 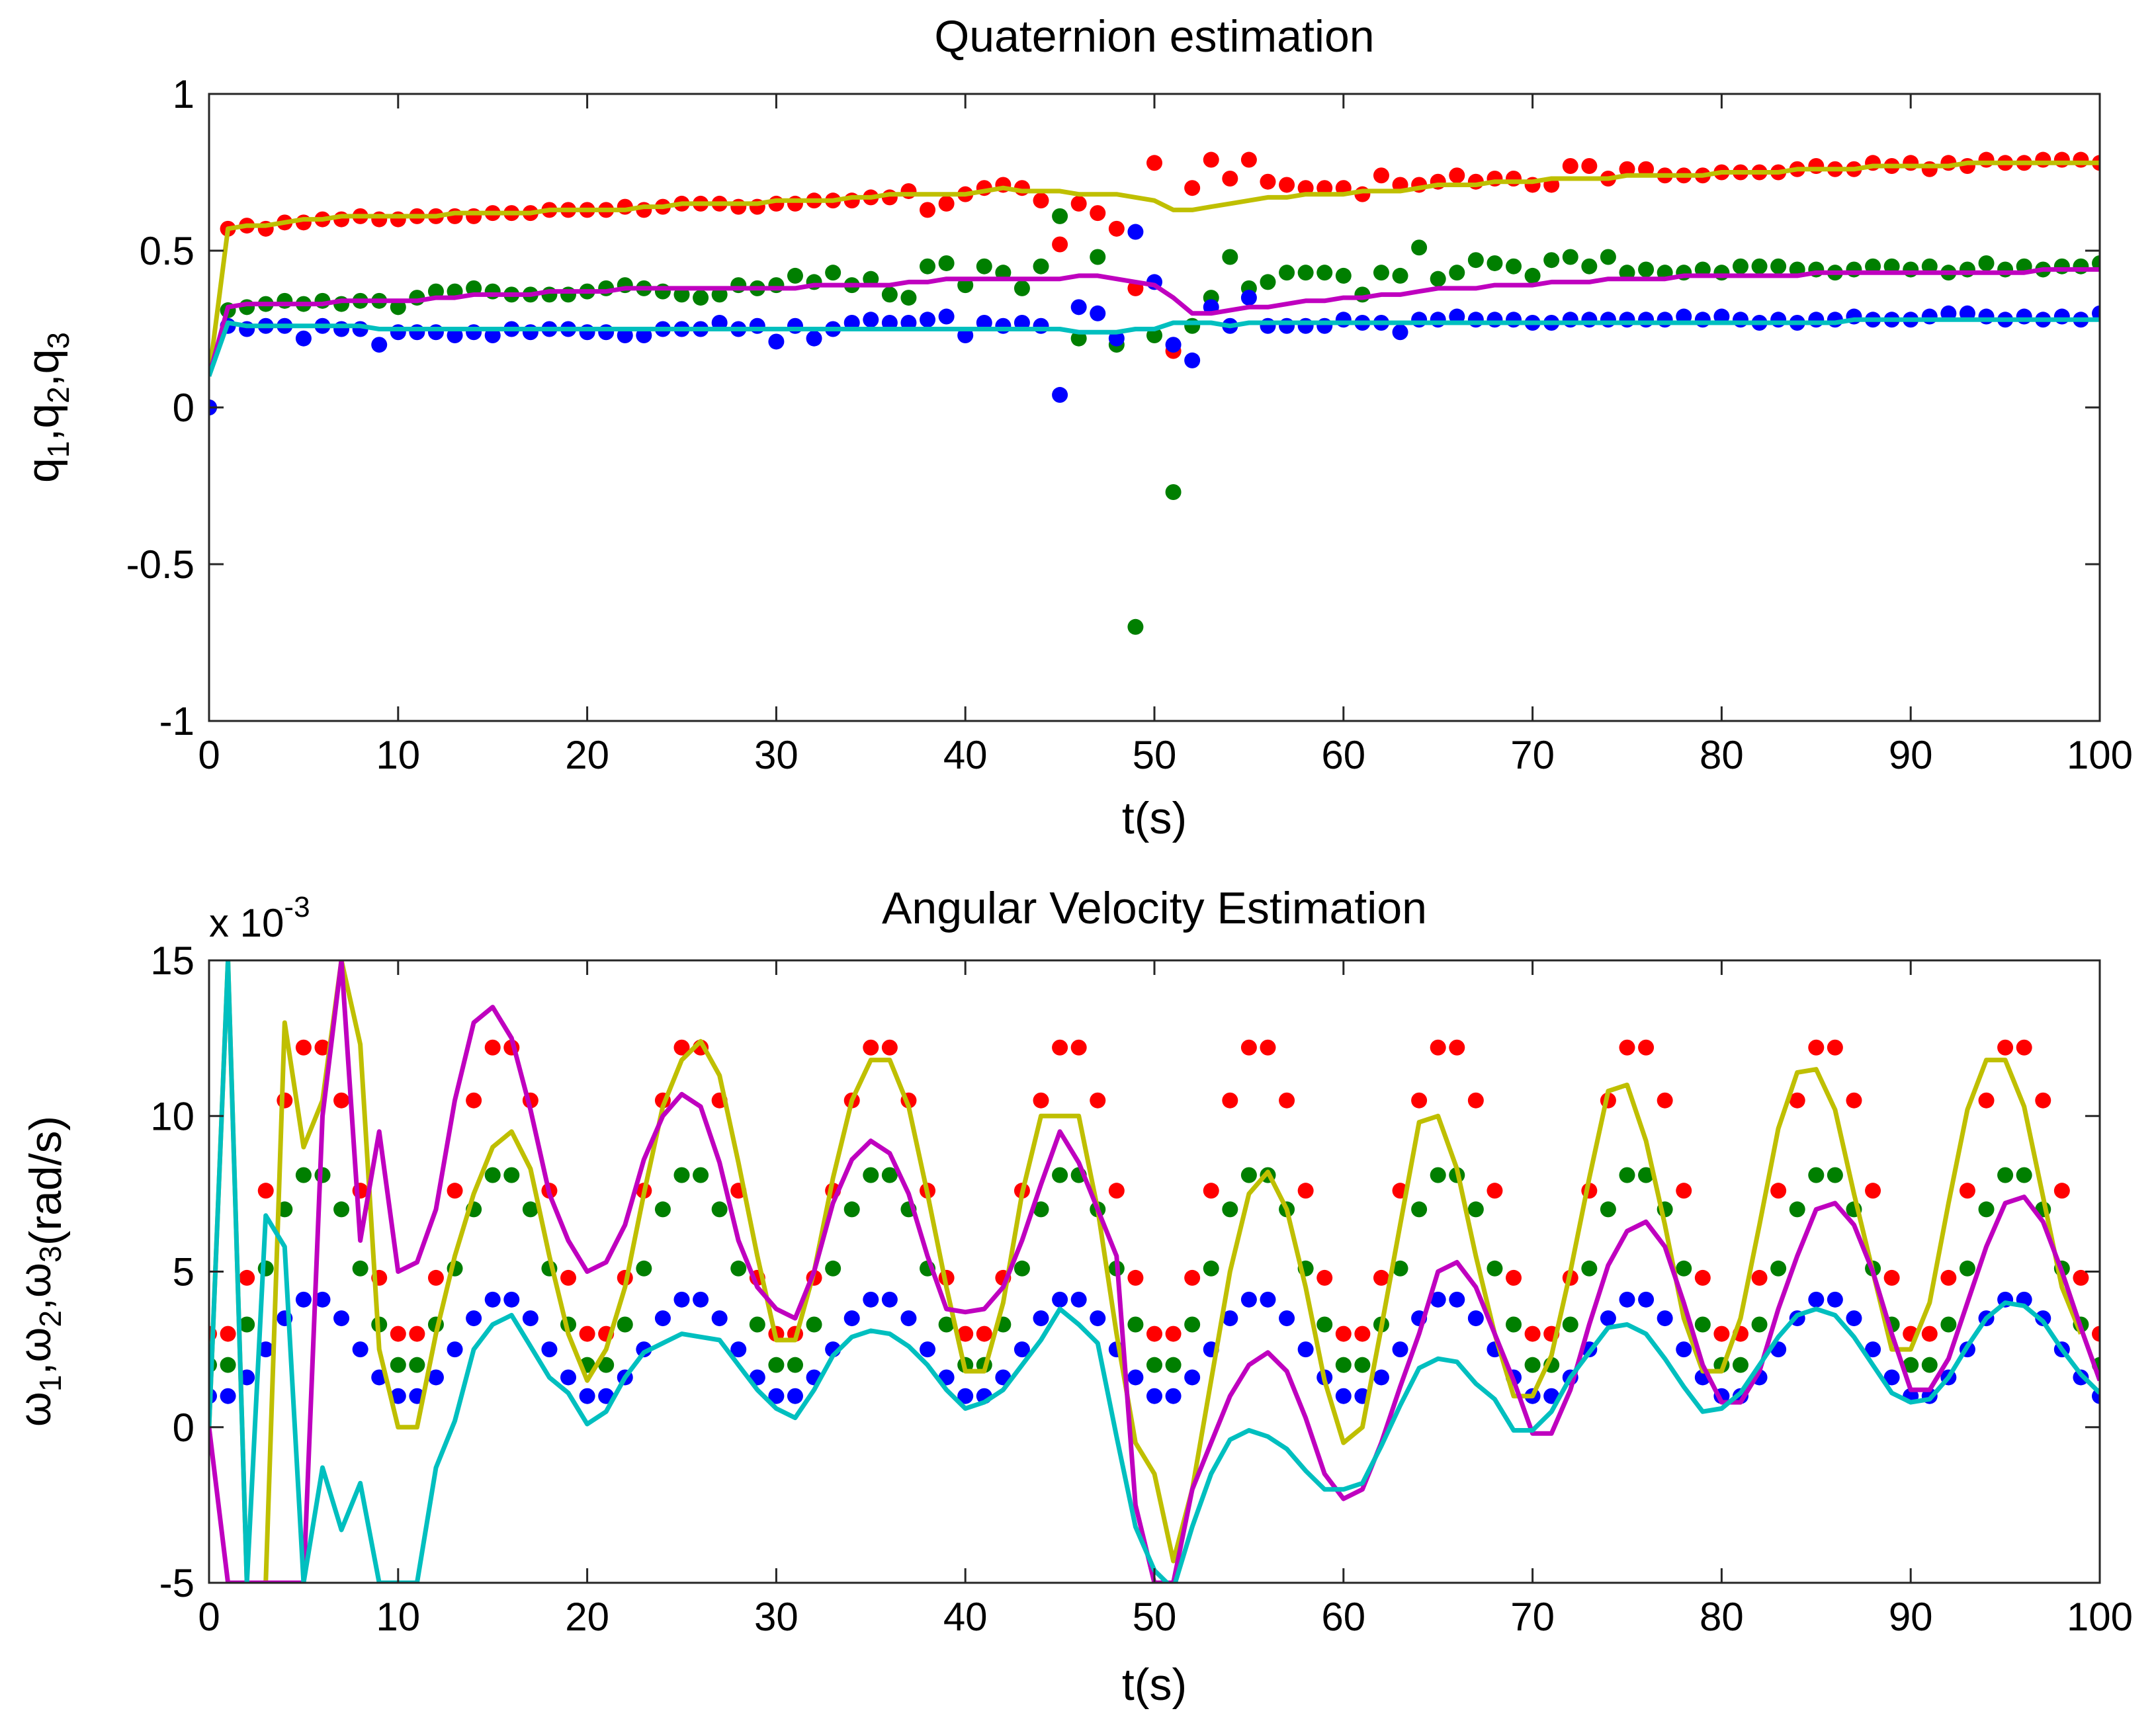 I want to click on y-label-sub-3: 3, so click(x=58, y=340).